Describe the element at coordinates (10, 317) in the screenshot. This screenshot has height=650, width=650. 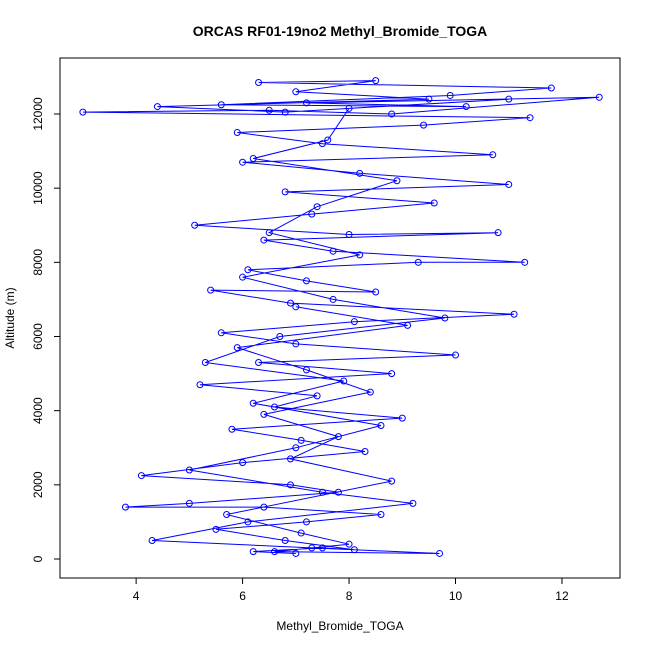
I see `y-axis-label: Altitude (m)` at that location.